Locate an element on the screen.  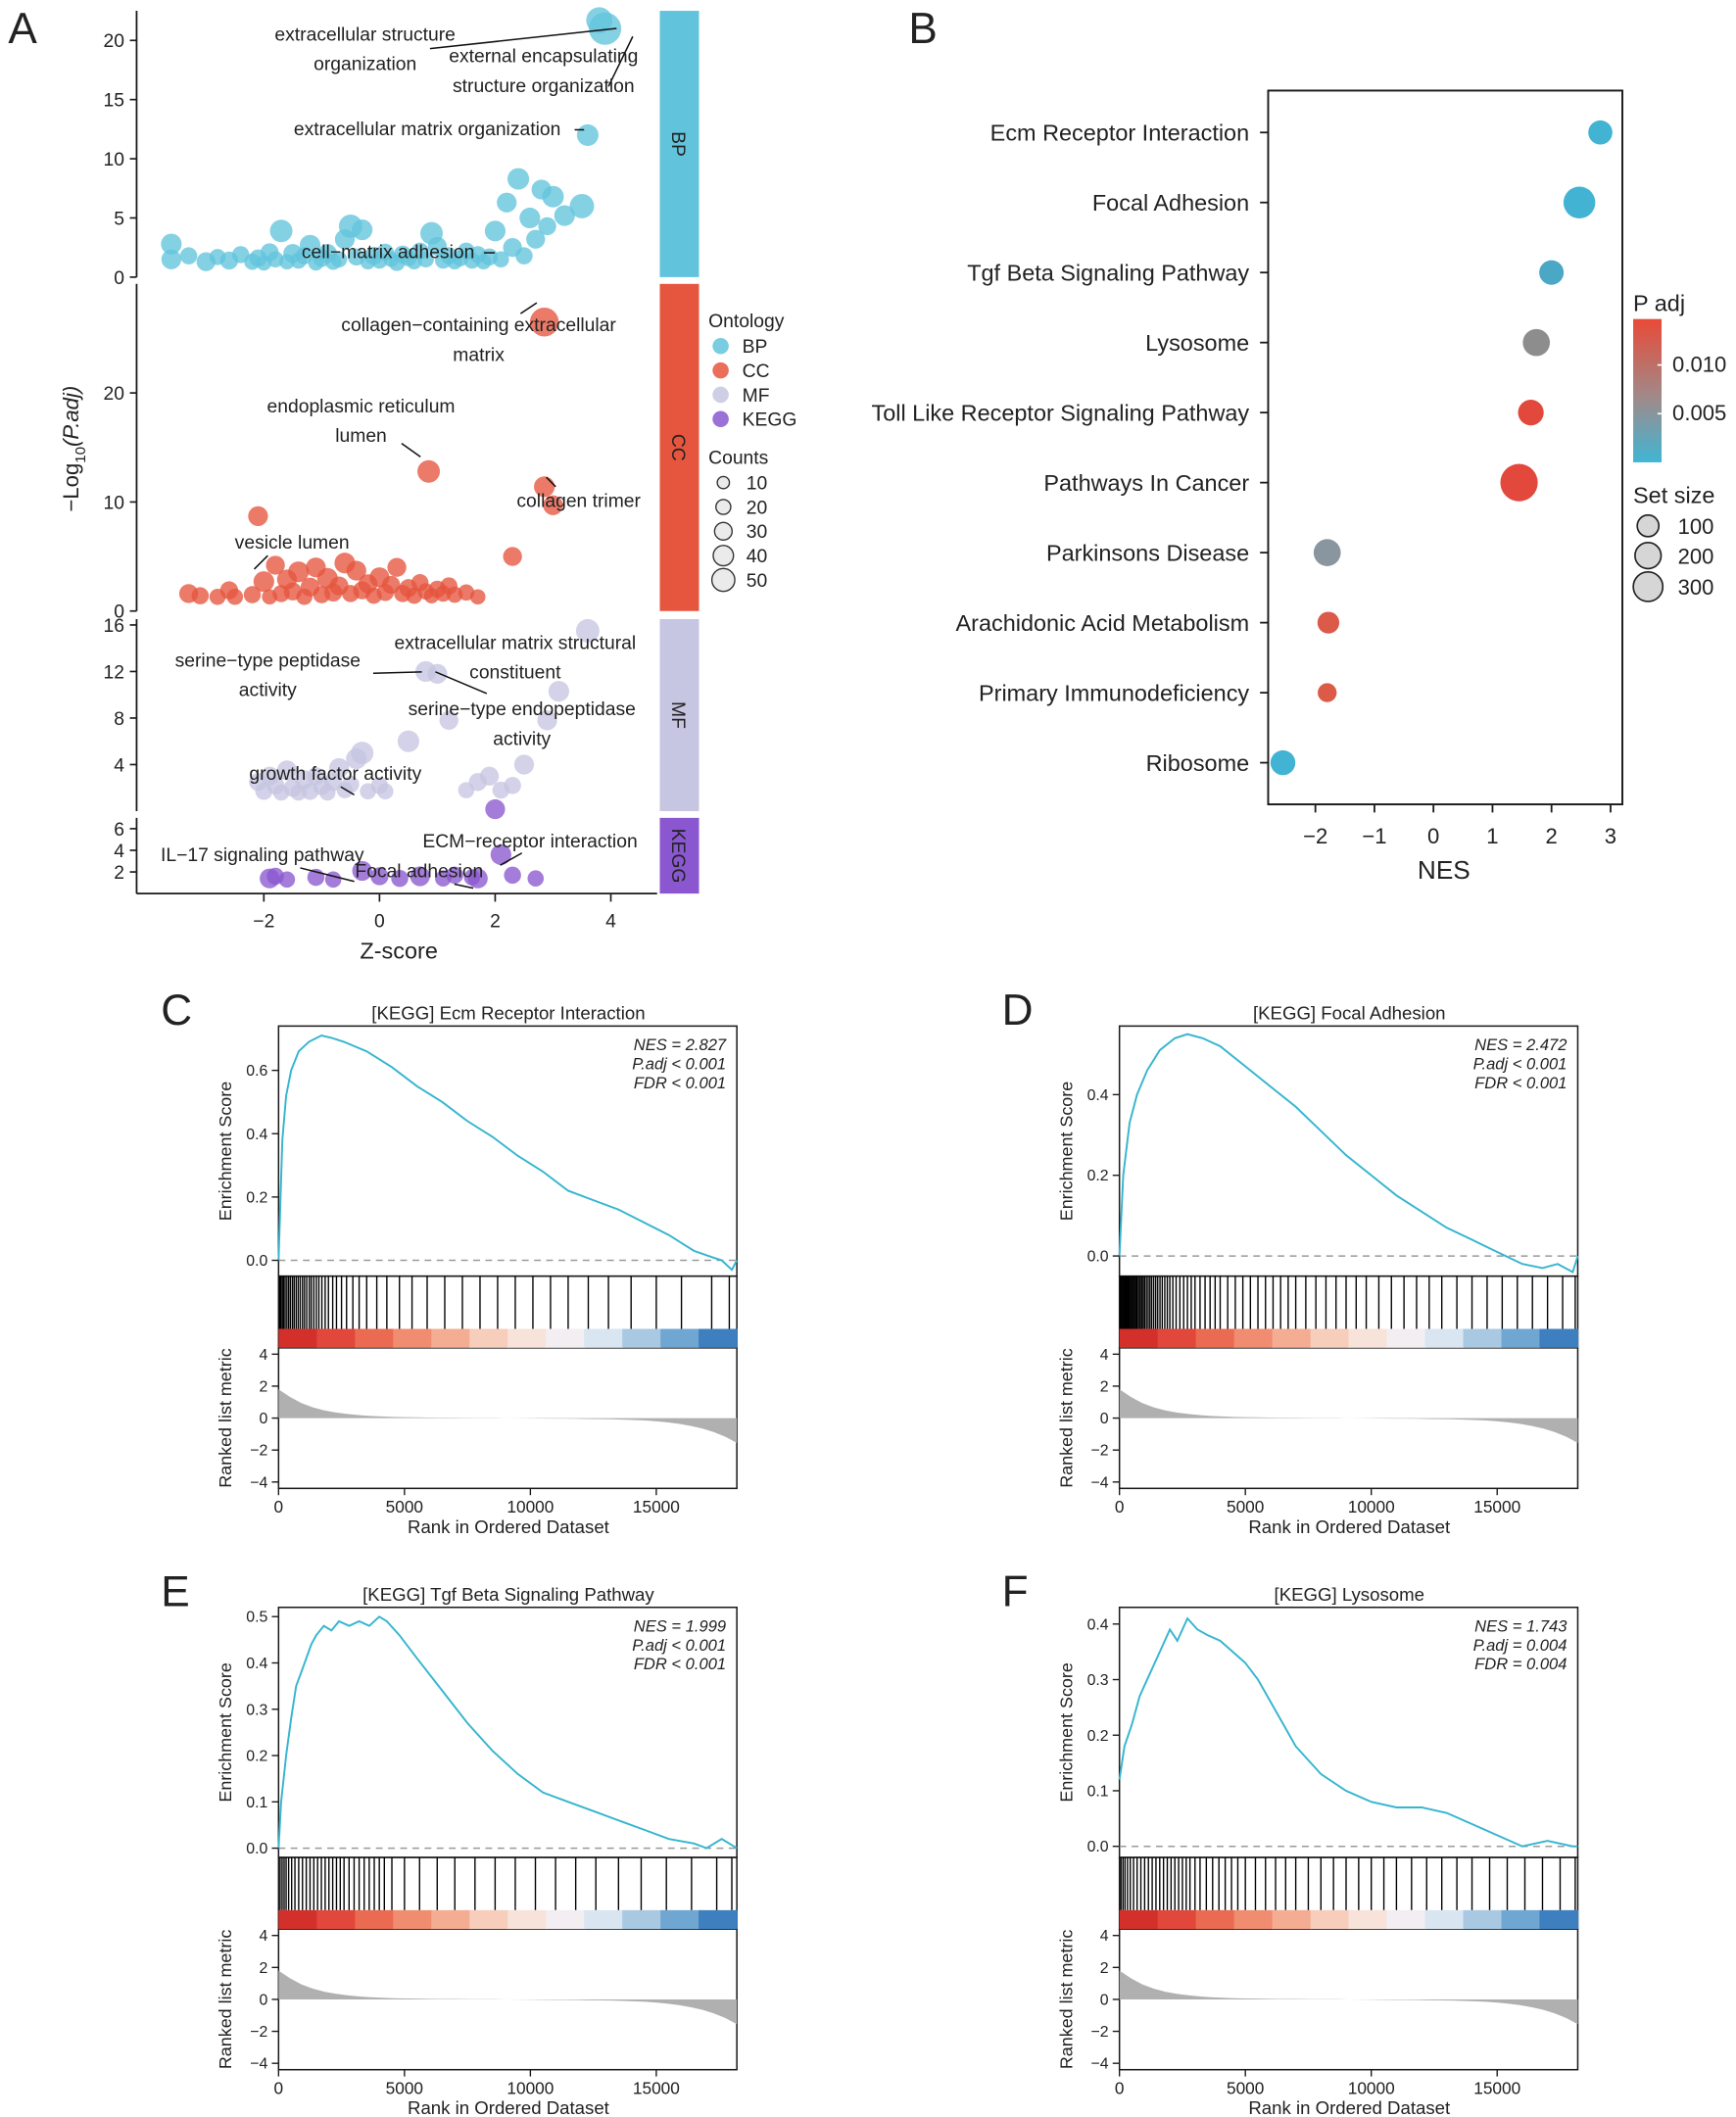
panel-b-label: B is located at coordinates (922, 29).